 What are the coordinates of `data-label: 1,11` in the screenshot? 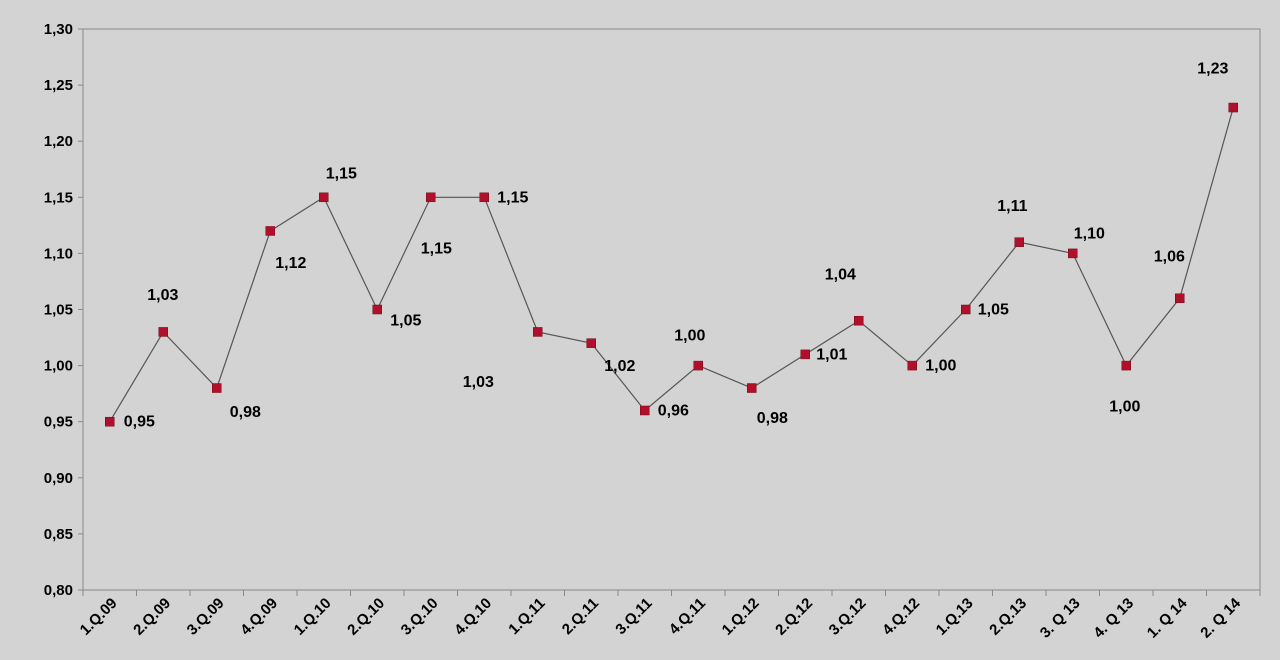 It's located at (1012, 206).